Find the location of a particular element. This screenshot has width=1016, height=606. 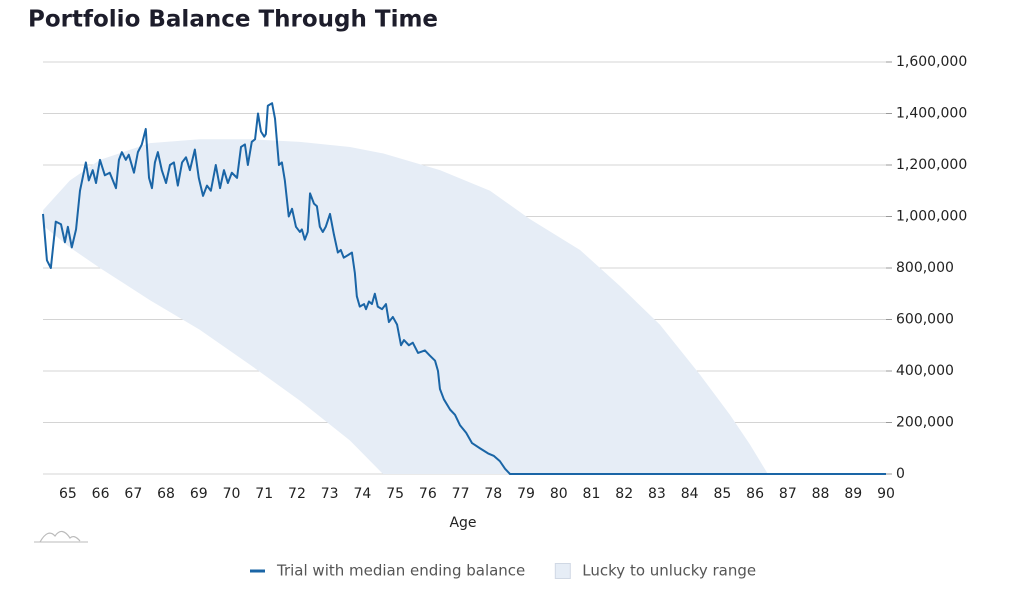

x-tick-label: 78 is located at coordinates (493, 494).